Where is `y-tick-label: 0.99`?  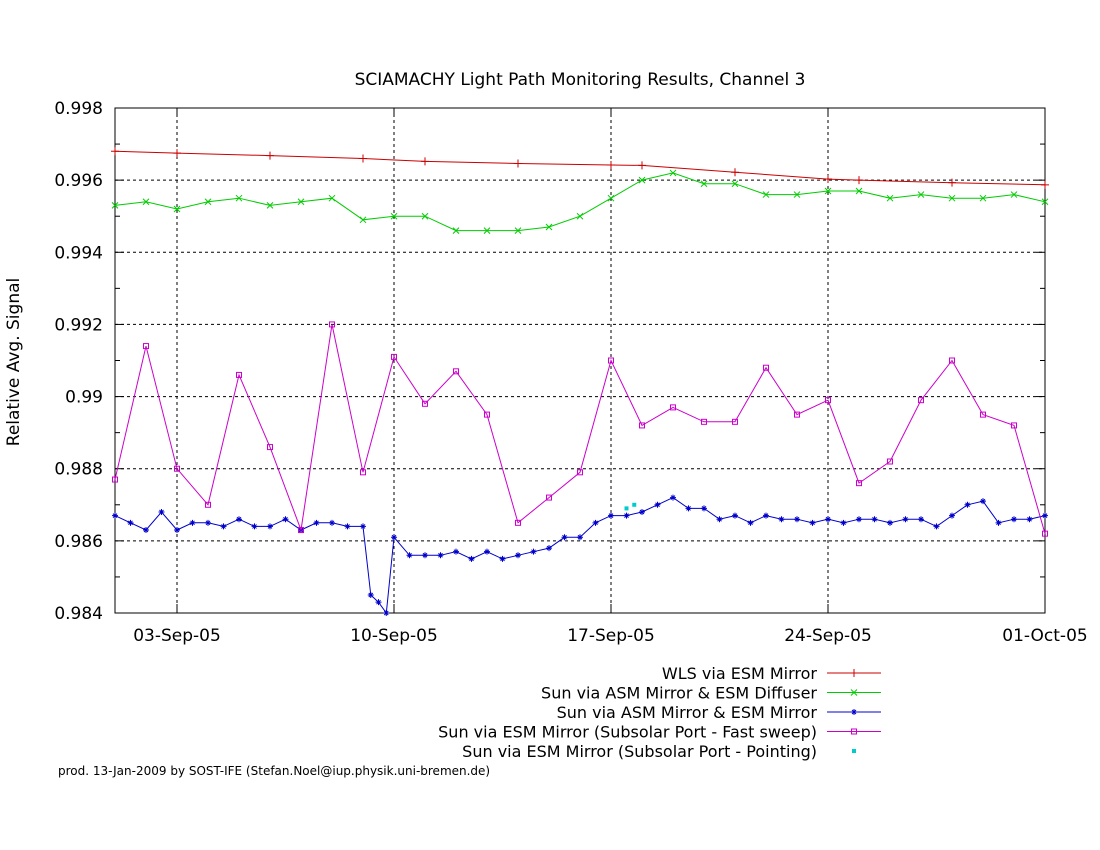
y-tick-label: 0.99 is located at coordinates (84, 398).